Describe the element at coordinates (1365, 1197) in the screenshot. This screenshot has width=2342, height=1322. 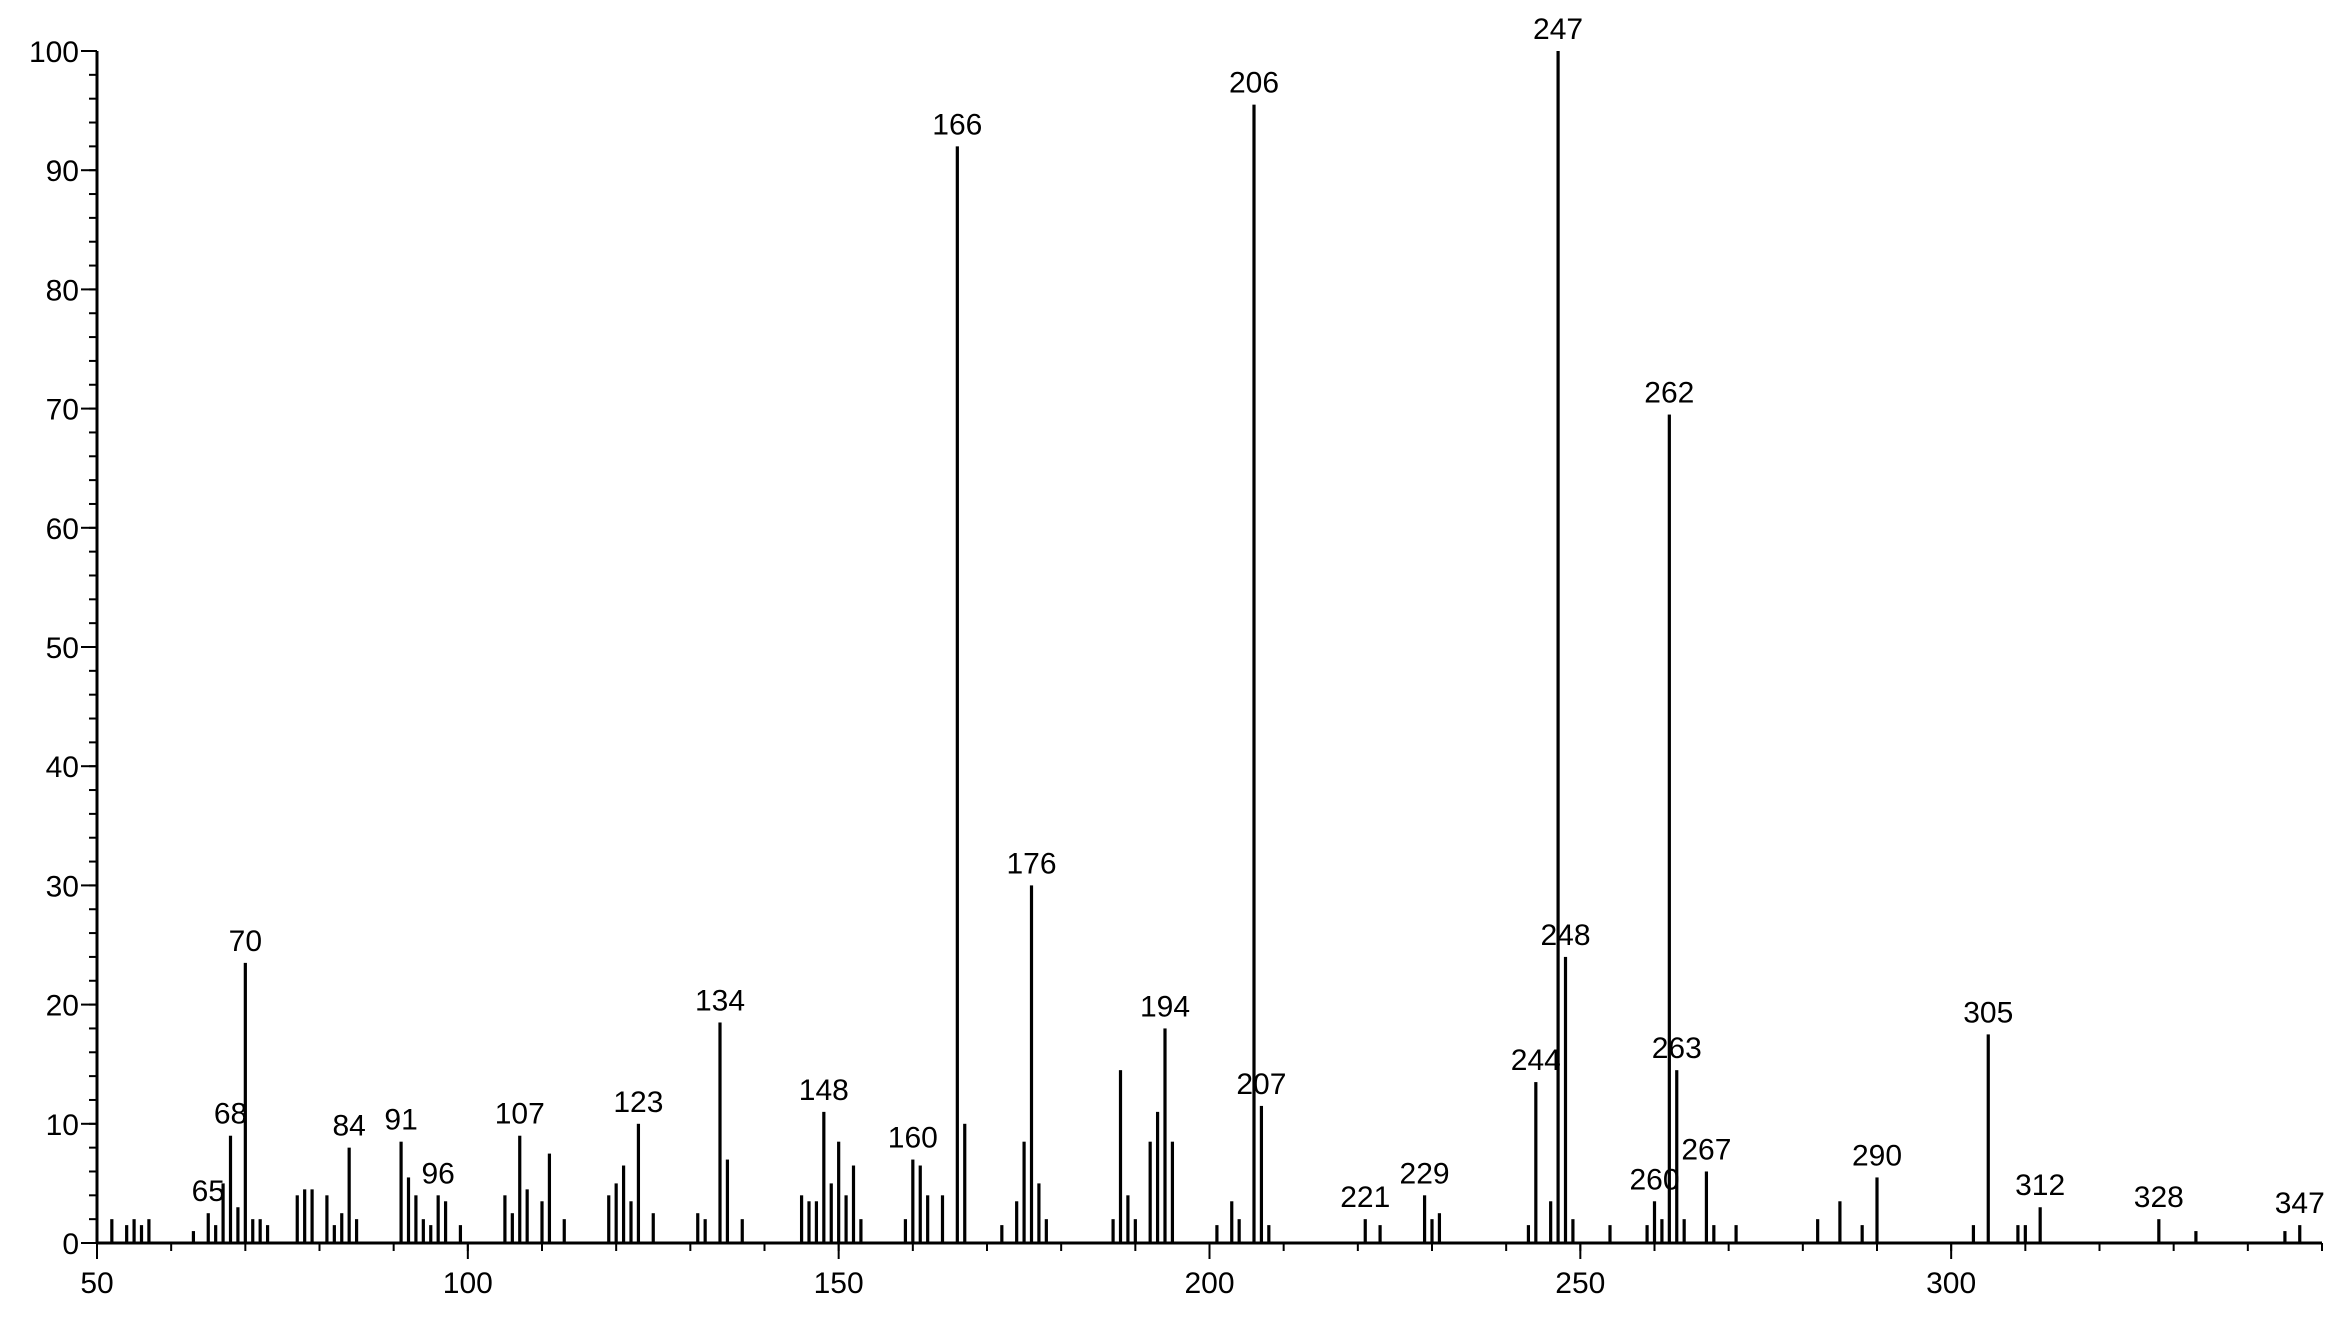
I see `peak-label: 221` at that location.